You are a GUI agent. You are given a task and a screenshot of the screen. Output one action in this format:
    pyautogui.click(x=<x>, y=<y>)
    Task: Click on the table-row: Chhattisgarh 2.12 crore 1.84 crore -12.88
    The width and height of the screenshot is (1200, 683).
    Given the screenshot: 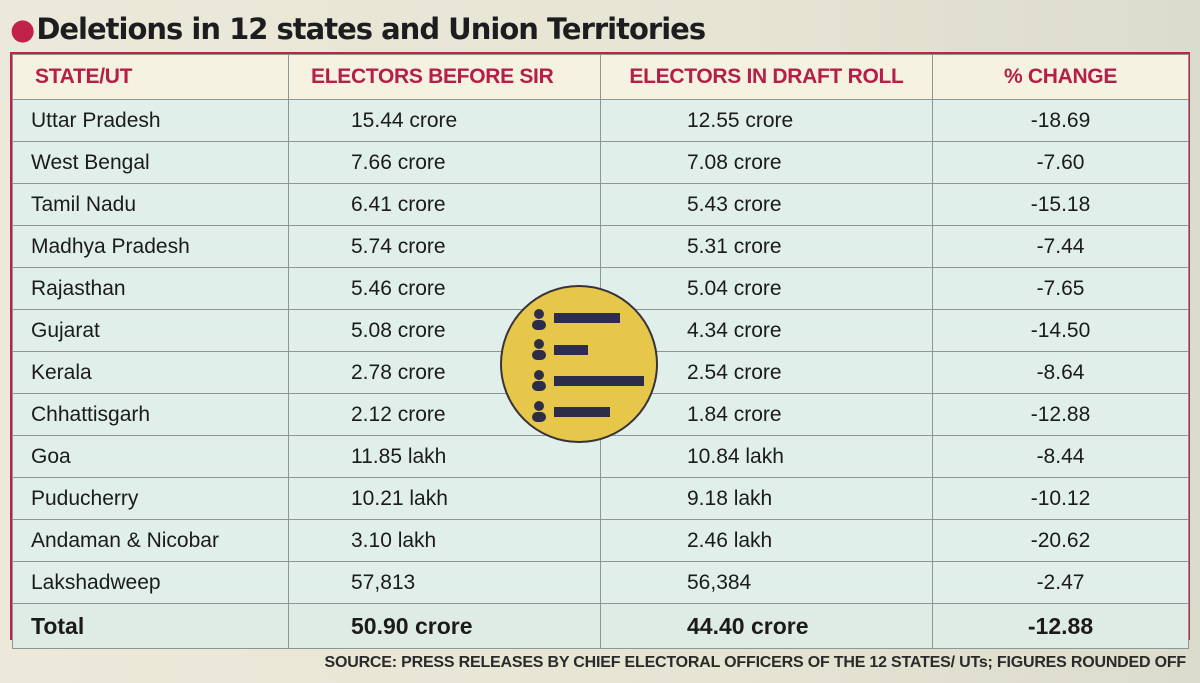 What is the action you would take?
    pyautogui.click(x=600, y=414)
    